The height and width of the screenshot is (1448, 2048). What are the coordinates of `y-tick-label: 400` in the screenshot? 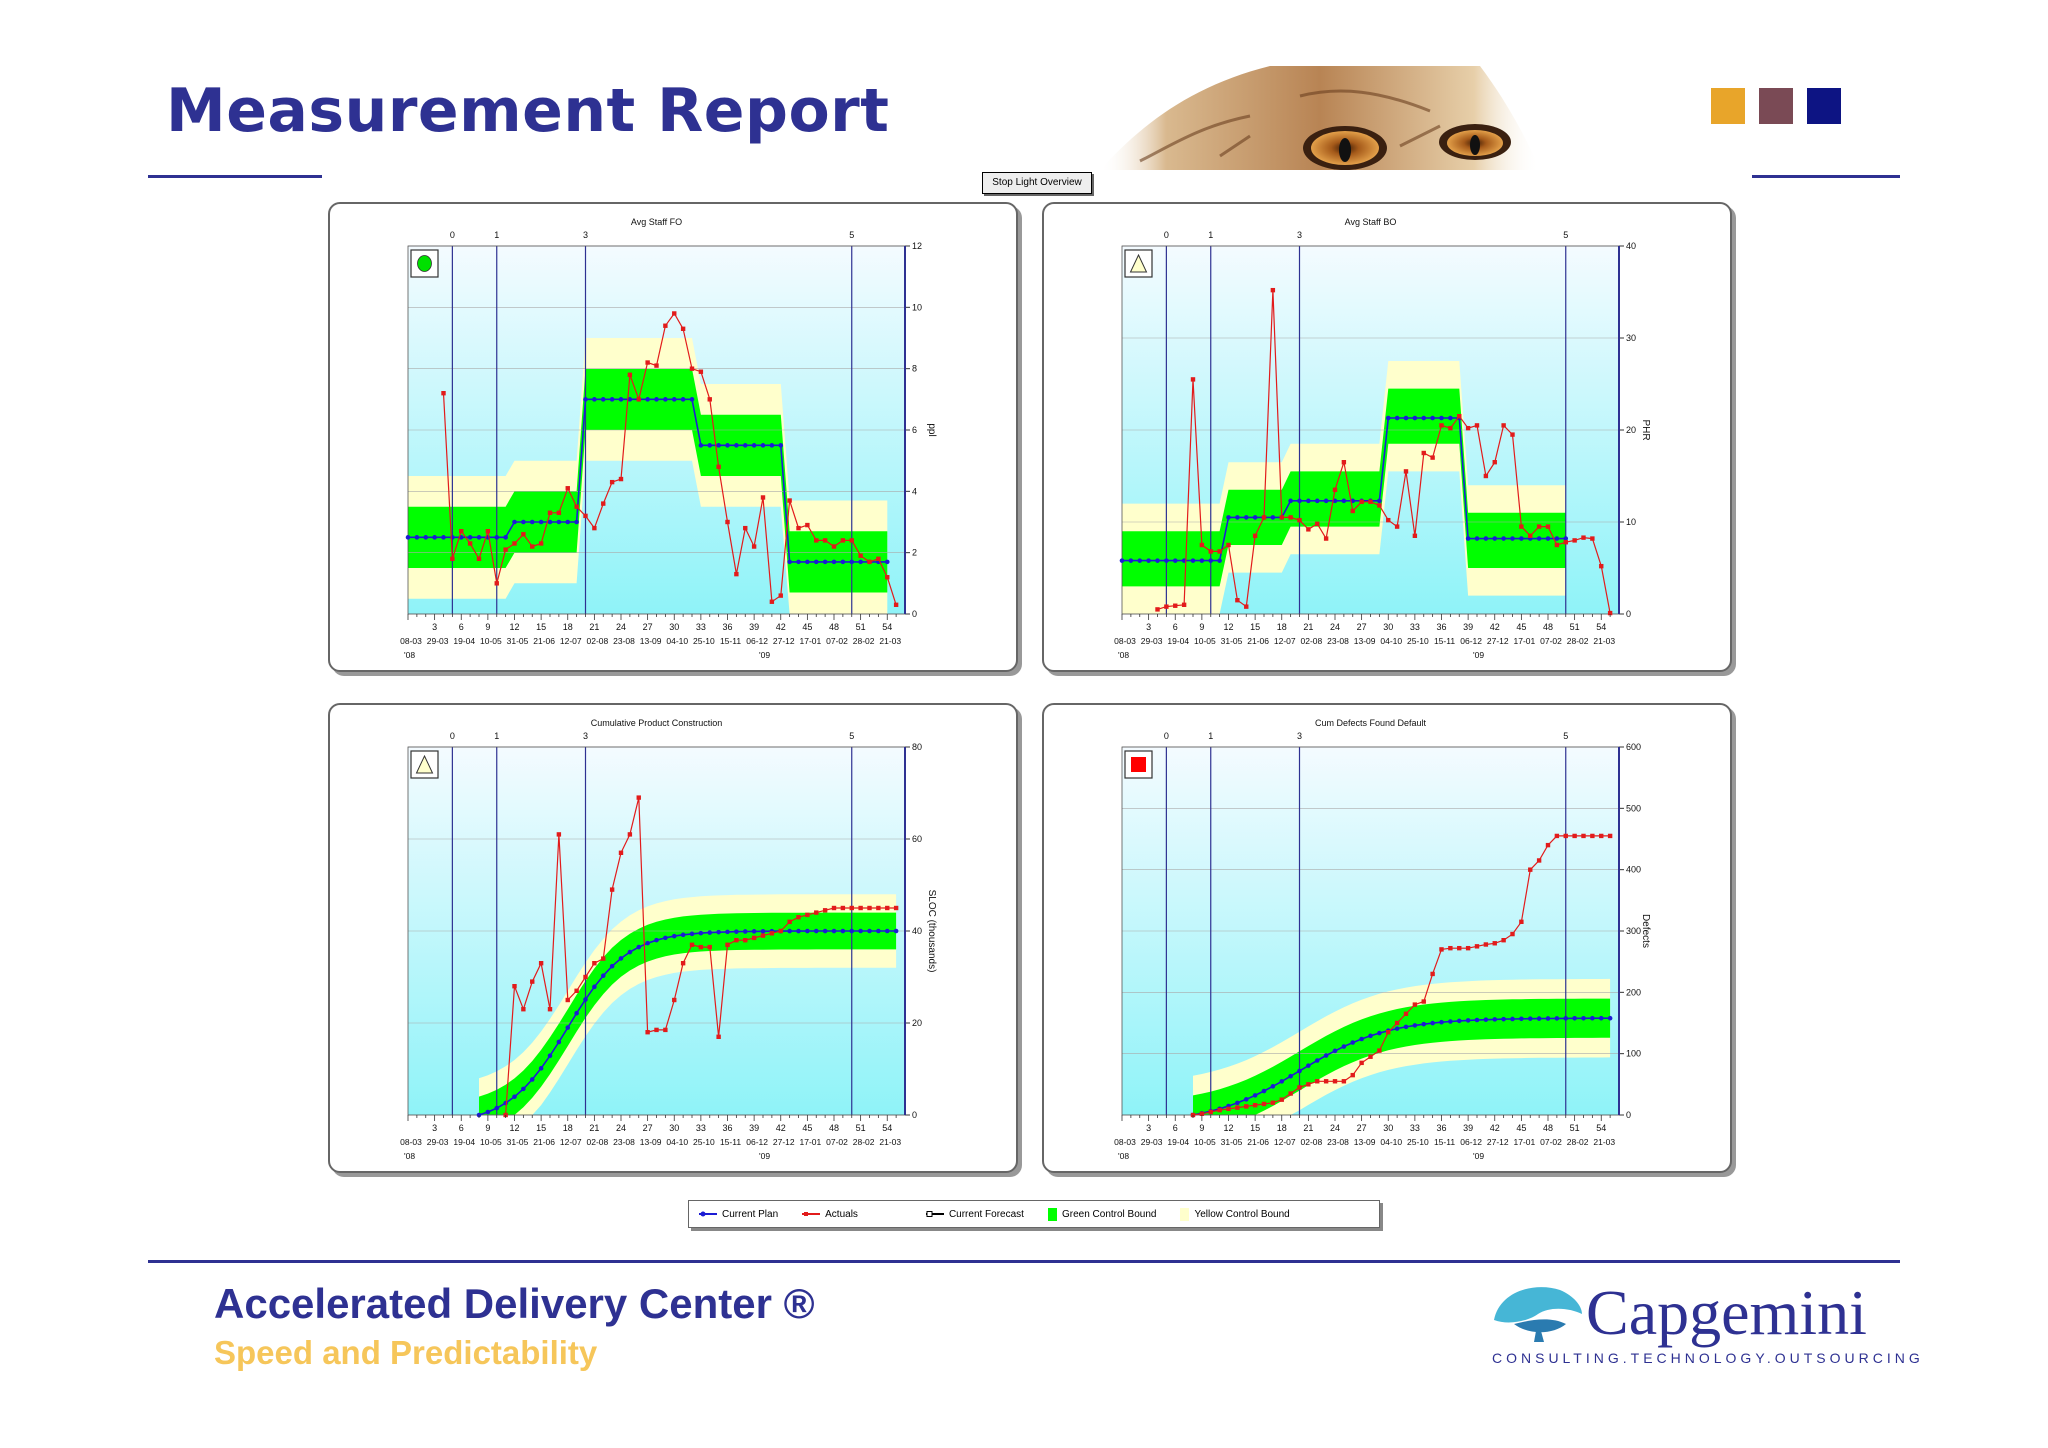 It's located at (1633, 870).